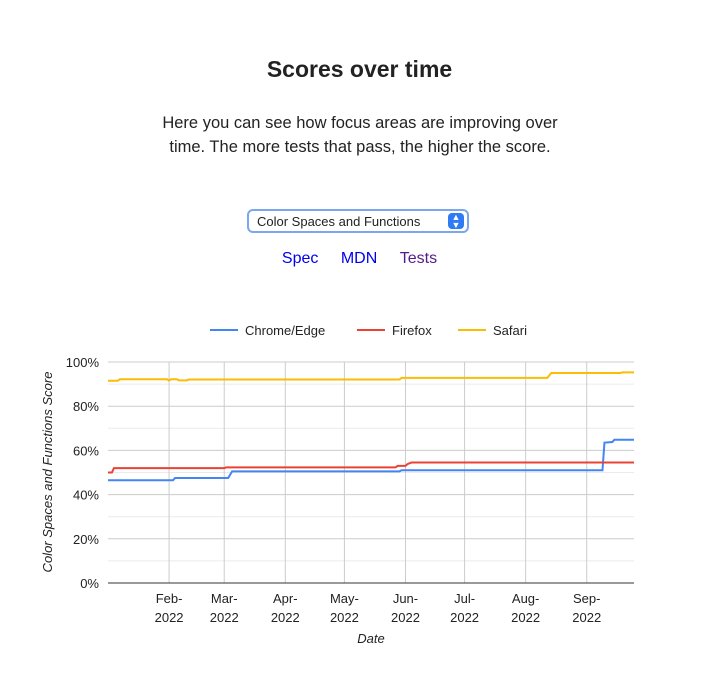 The height and width of the screenshot is (684, 719). I want to click on select-arrows-icon: ▲ ▼, so click(456, 221).